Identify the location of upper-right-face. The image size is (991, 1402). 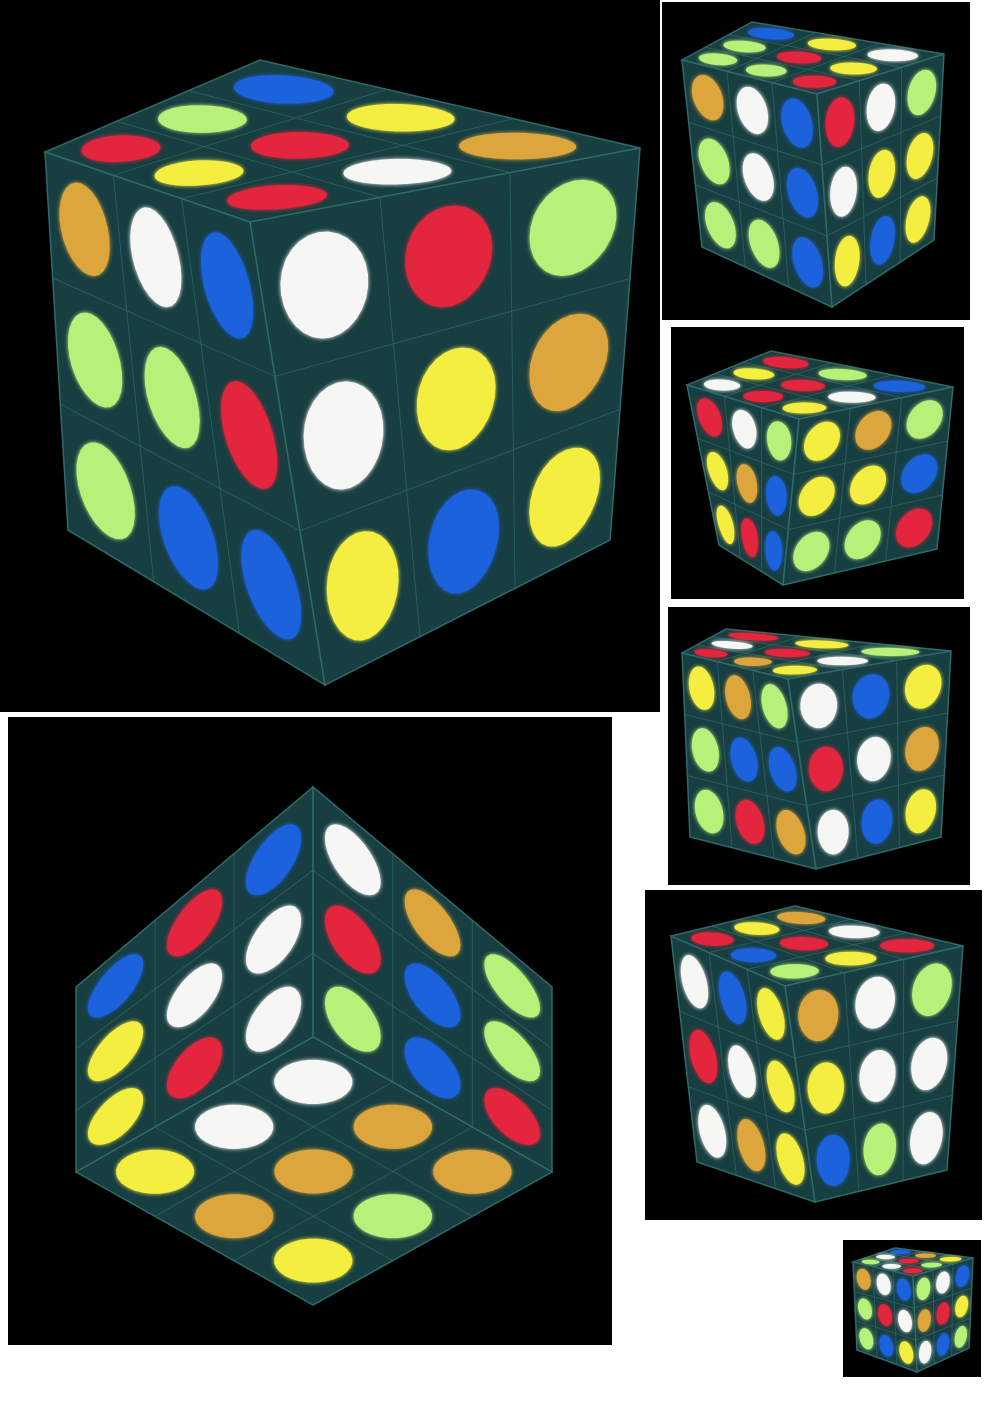
(432, 979).